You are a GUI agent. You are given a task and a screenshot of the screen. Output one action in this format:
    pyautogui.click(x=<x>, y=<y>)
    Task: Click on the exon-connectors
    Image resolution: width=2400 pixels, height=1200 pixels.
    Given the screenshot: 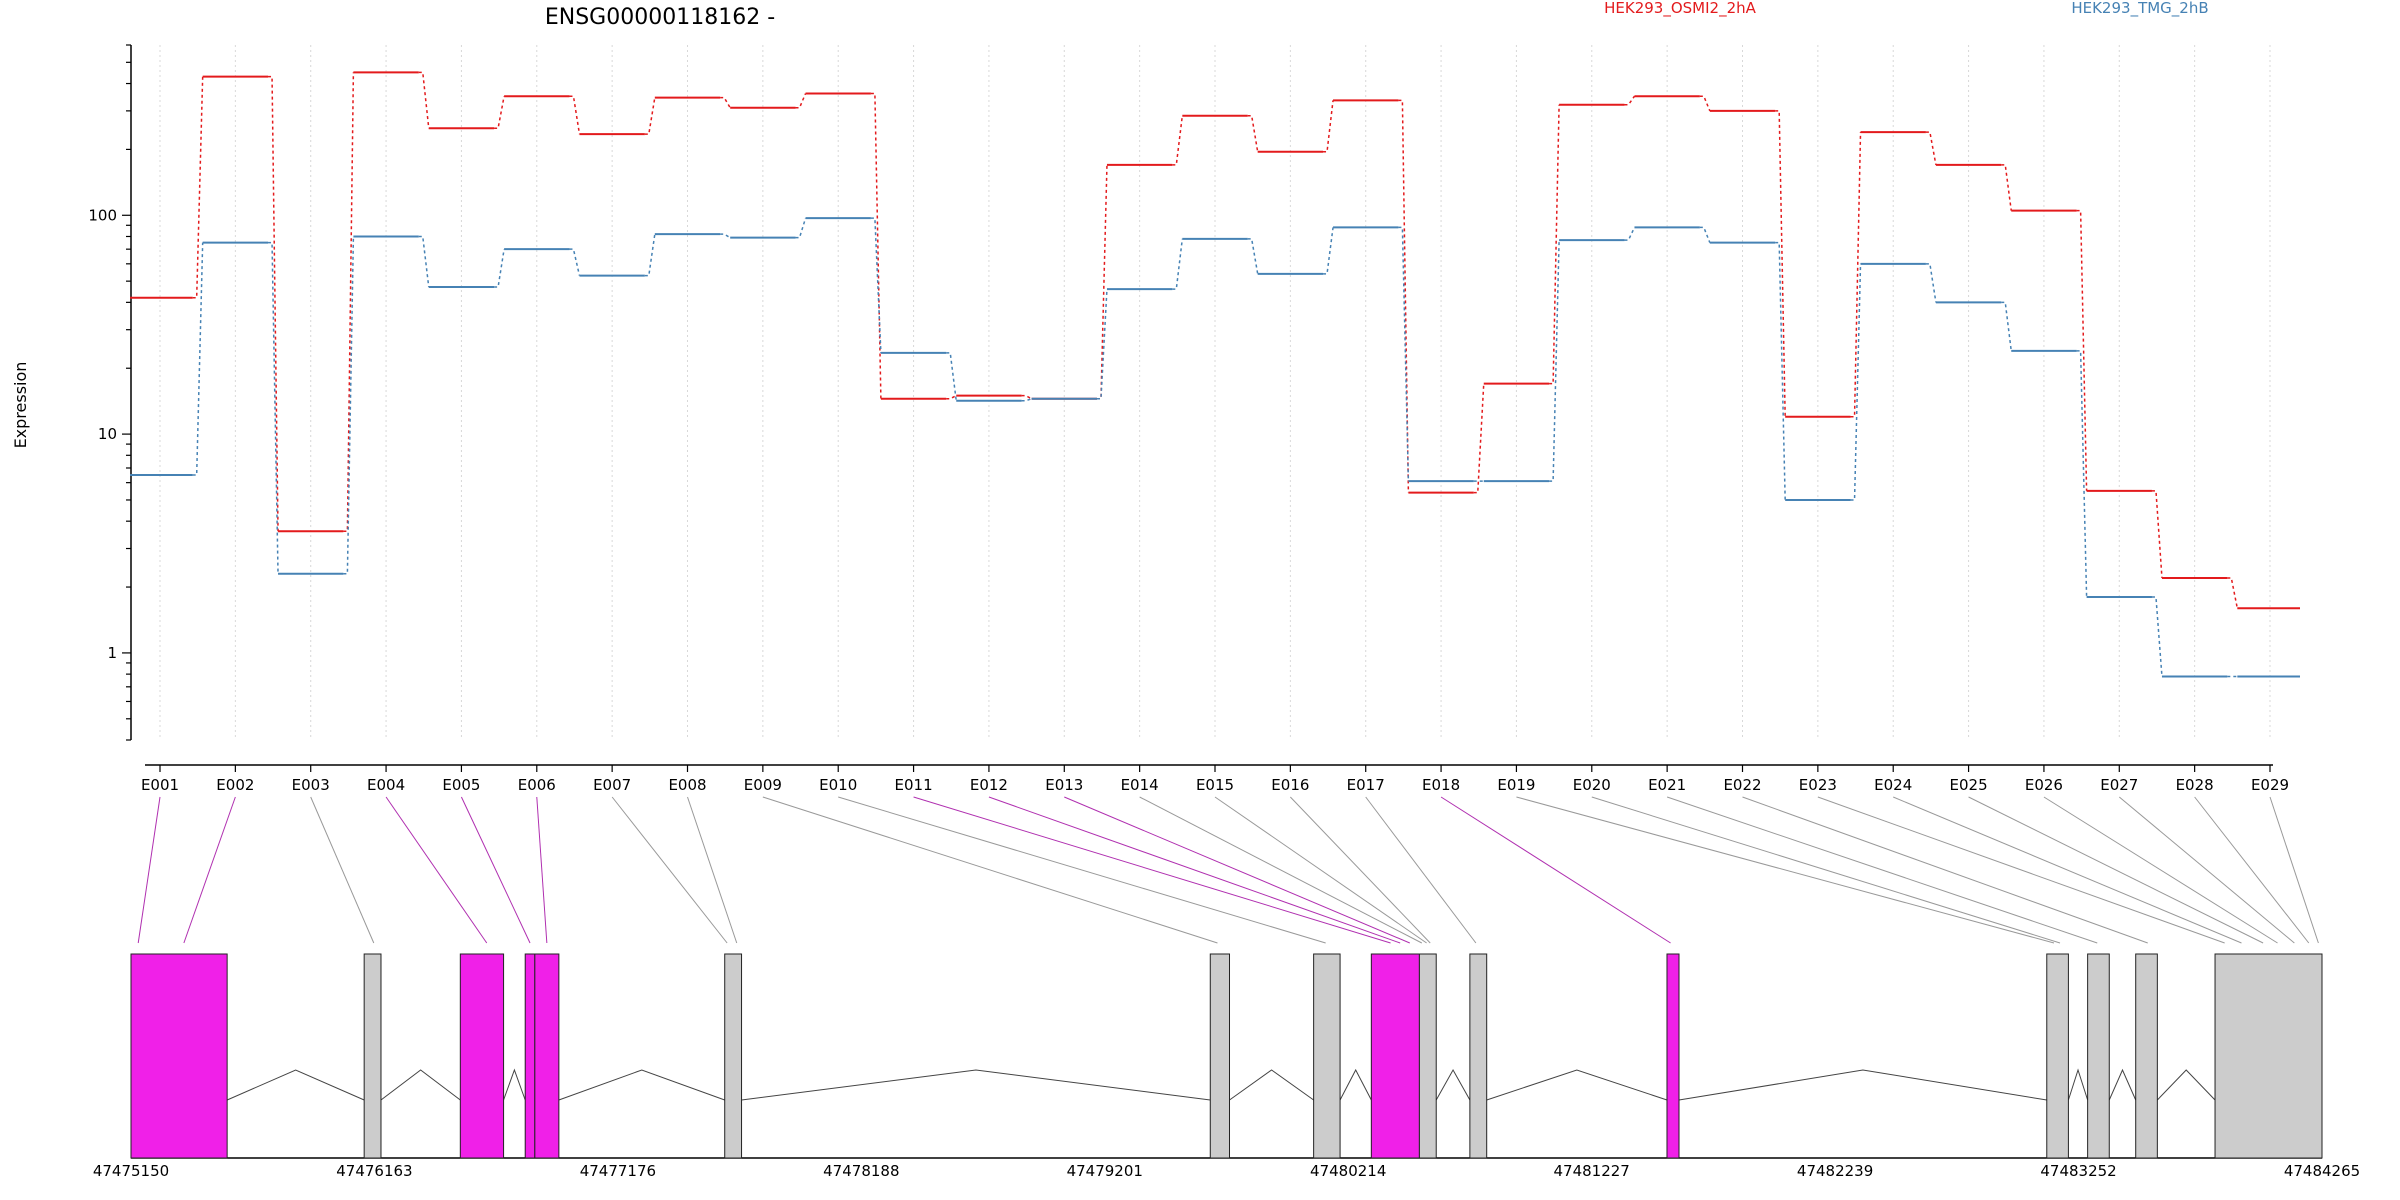 What is the action you would take?
    pyautogui.click(x=1228, y=870)
    